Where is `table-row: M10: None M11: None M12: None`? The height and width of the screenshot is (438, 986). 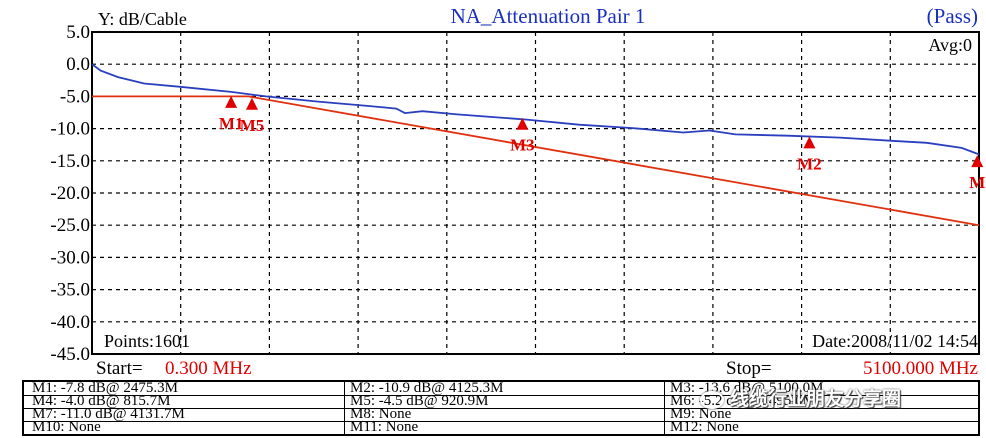 table-row: M10: None M11: None M12: None is located at coordinates (501, 427).